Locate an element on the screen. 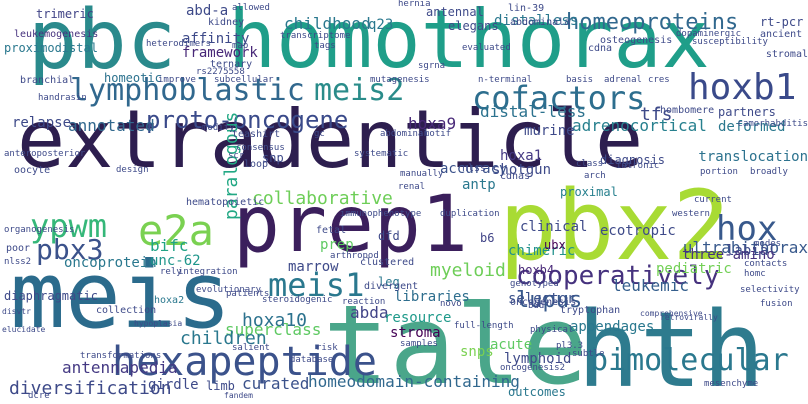 The height and width of the screenshot is (404, 808). word-girdle: girdle is located at coordinates (173, 385).